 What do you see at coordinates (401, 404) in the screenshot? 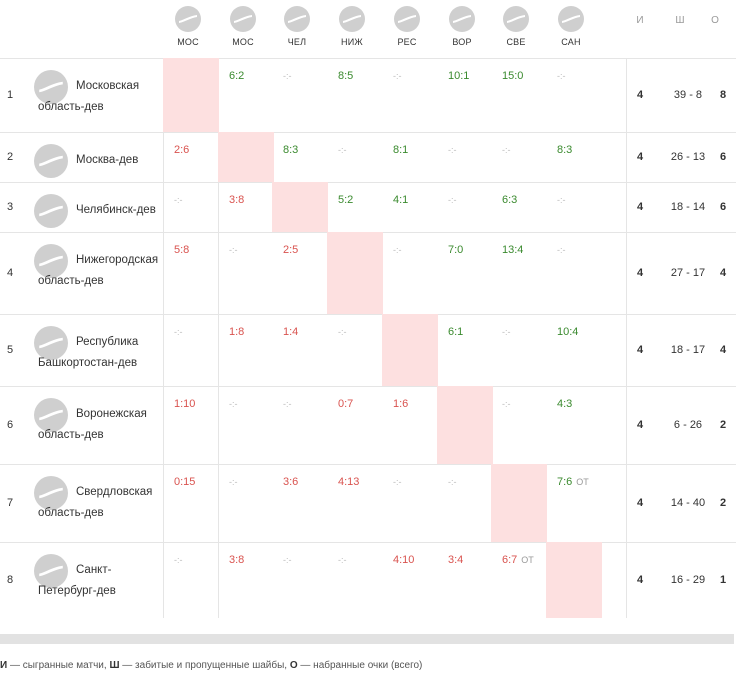
I see `match-score: 1:6` at bounding box center [401, 404].